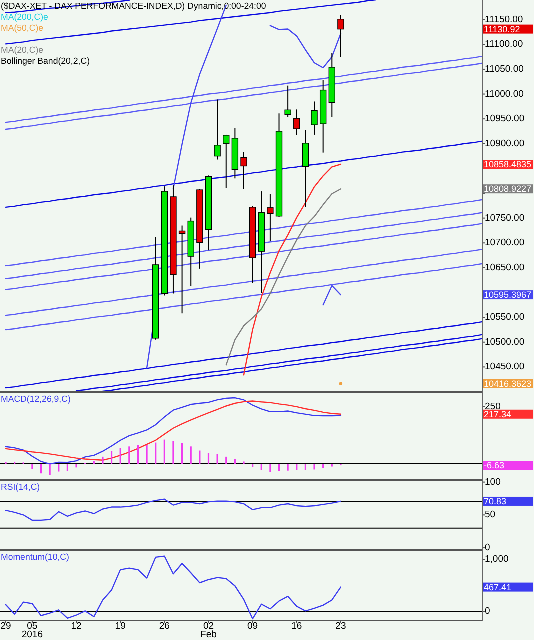 This screenshot has width=534, height=640. I want to click on annotation: Bollinger Band(20,2,C), so click(45, 61).